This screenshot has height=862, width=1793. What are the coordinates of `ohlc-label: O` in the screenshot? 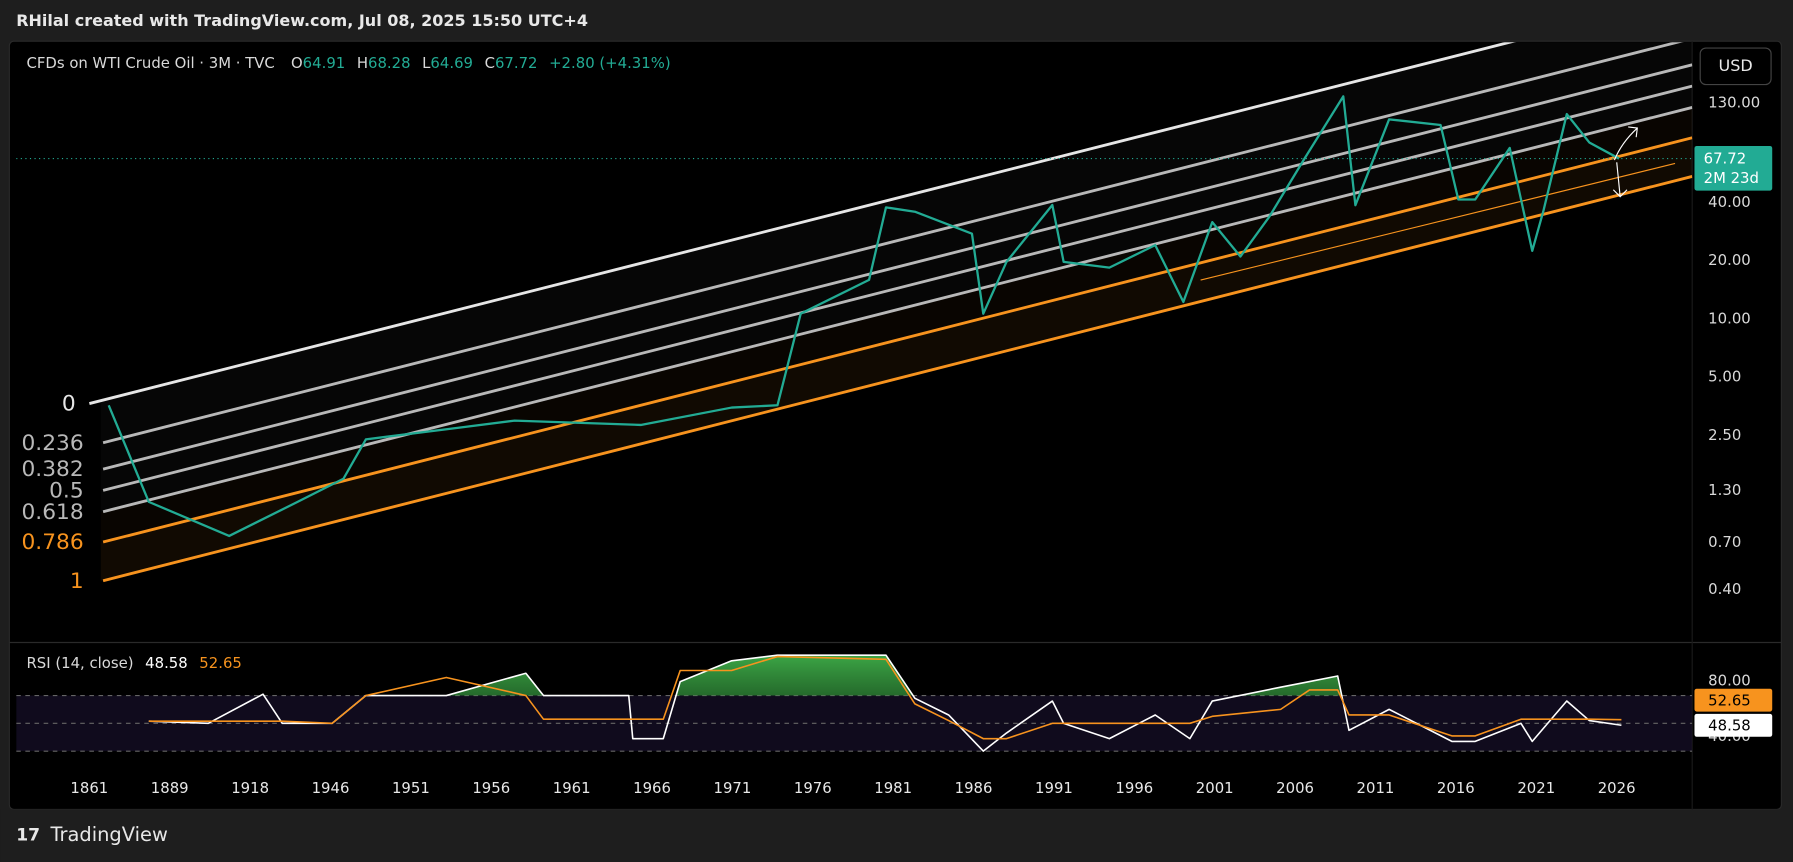 It's located at (297, 63).